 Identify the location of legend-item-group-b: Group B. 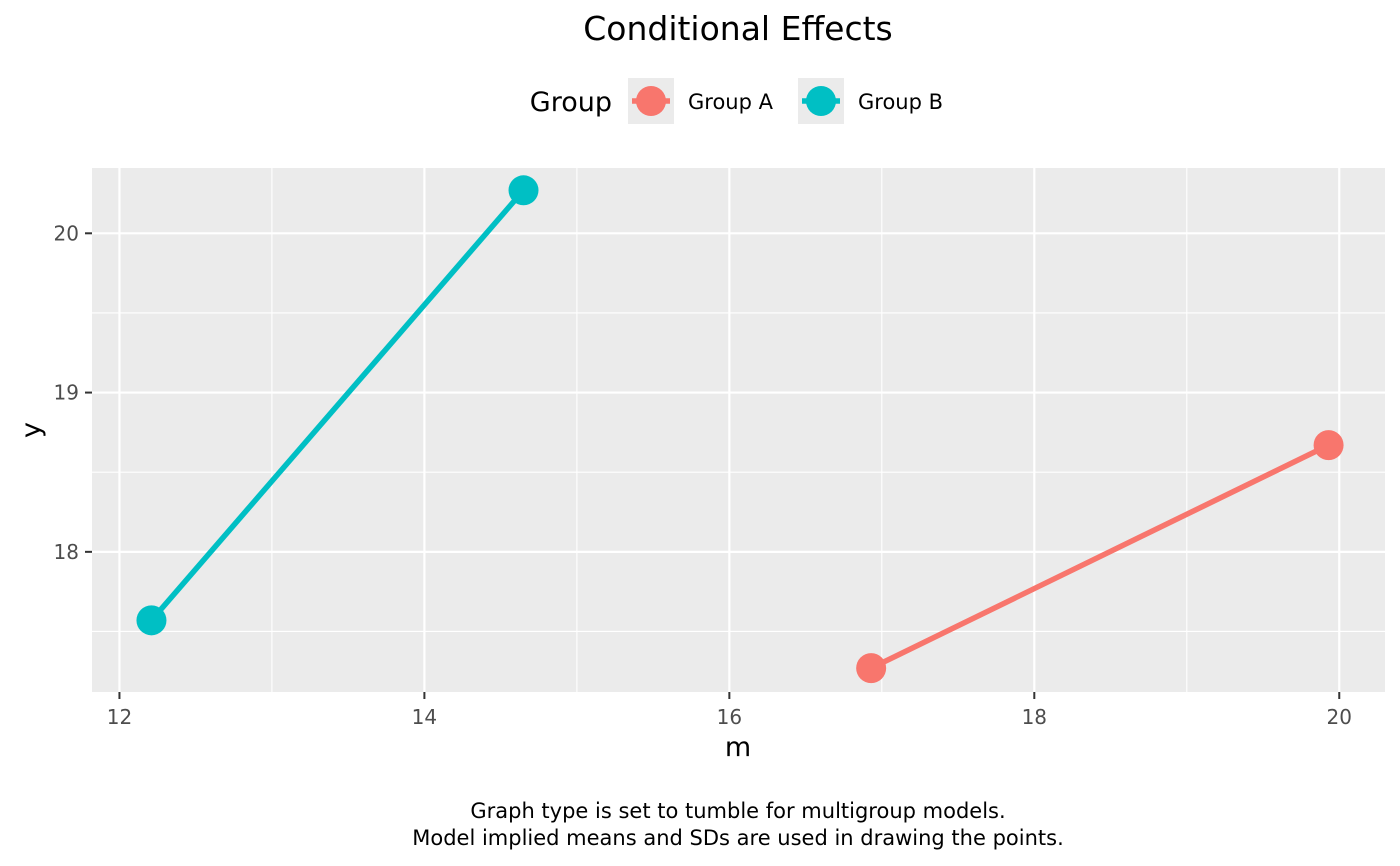
(870, 101).